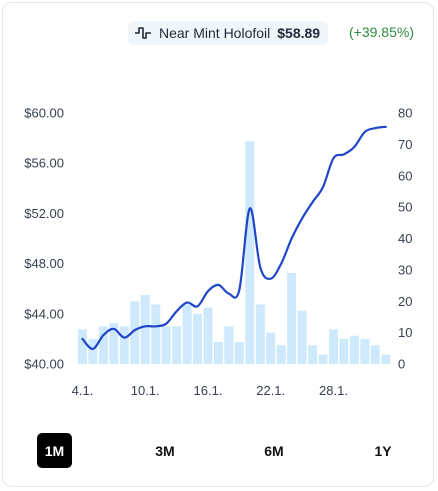 This screenshot has height=491, width=438. What do you see at coordinates (143, 33) in the screenshot?
I see `price-history-icon` at bounding box center [143, 33].